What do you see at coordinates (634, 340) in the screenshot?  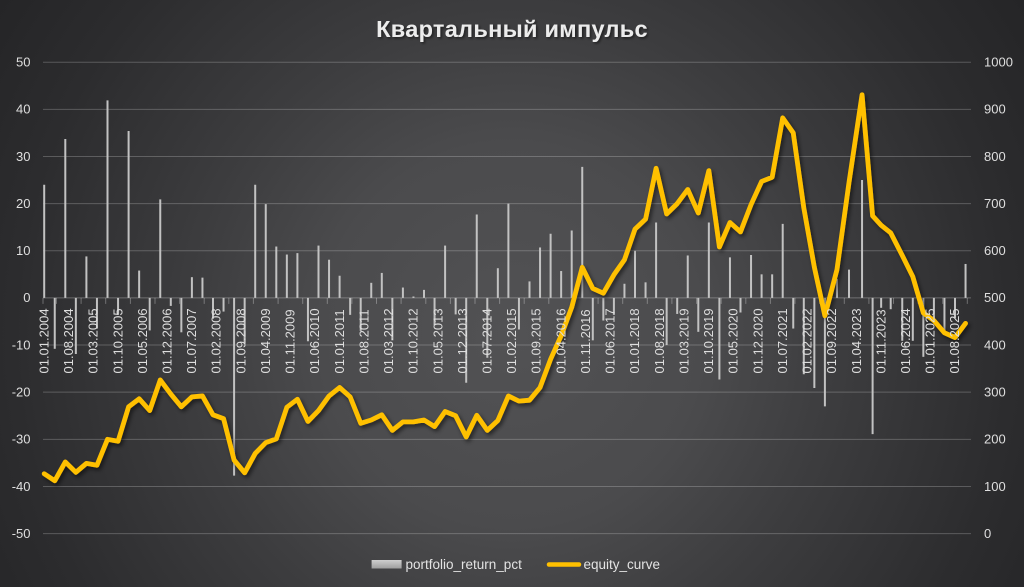 I see `svg-text: 01.01.2018` at bounding box center [634, 340].